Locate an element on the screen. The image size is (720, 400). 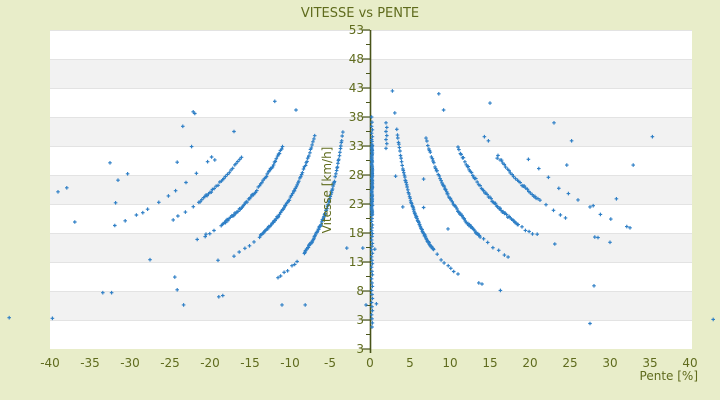
y-tick-label: 53 is located at coordinates (356, 30).